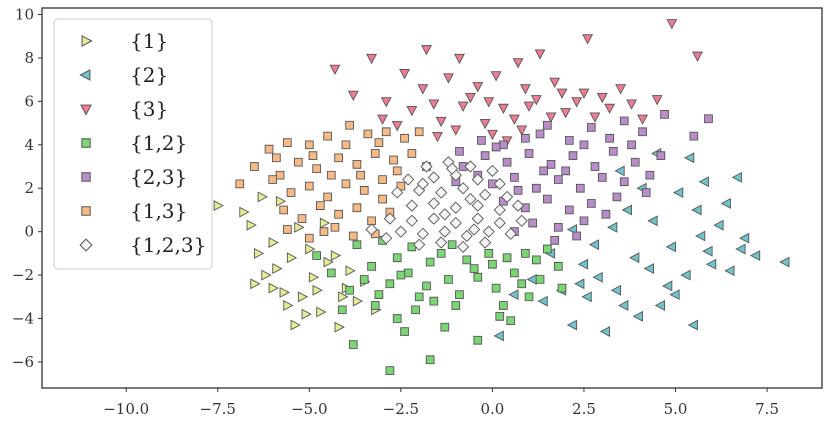  I want to click on y-tick-label: 4, so click(29, 145).